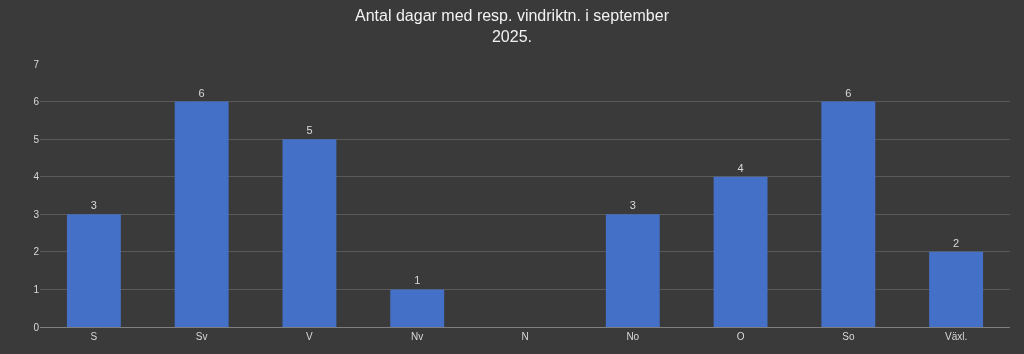 The image size is (1024, 354). Describe the element at coordinates (417, 336) in the screenshot. I see `x-tick-label: Nv` at that location.